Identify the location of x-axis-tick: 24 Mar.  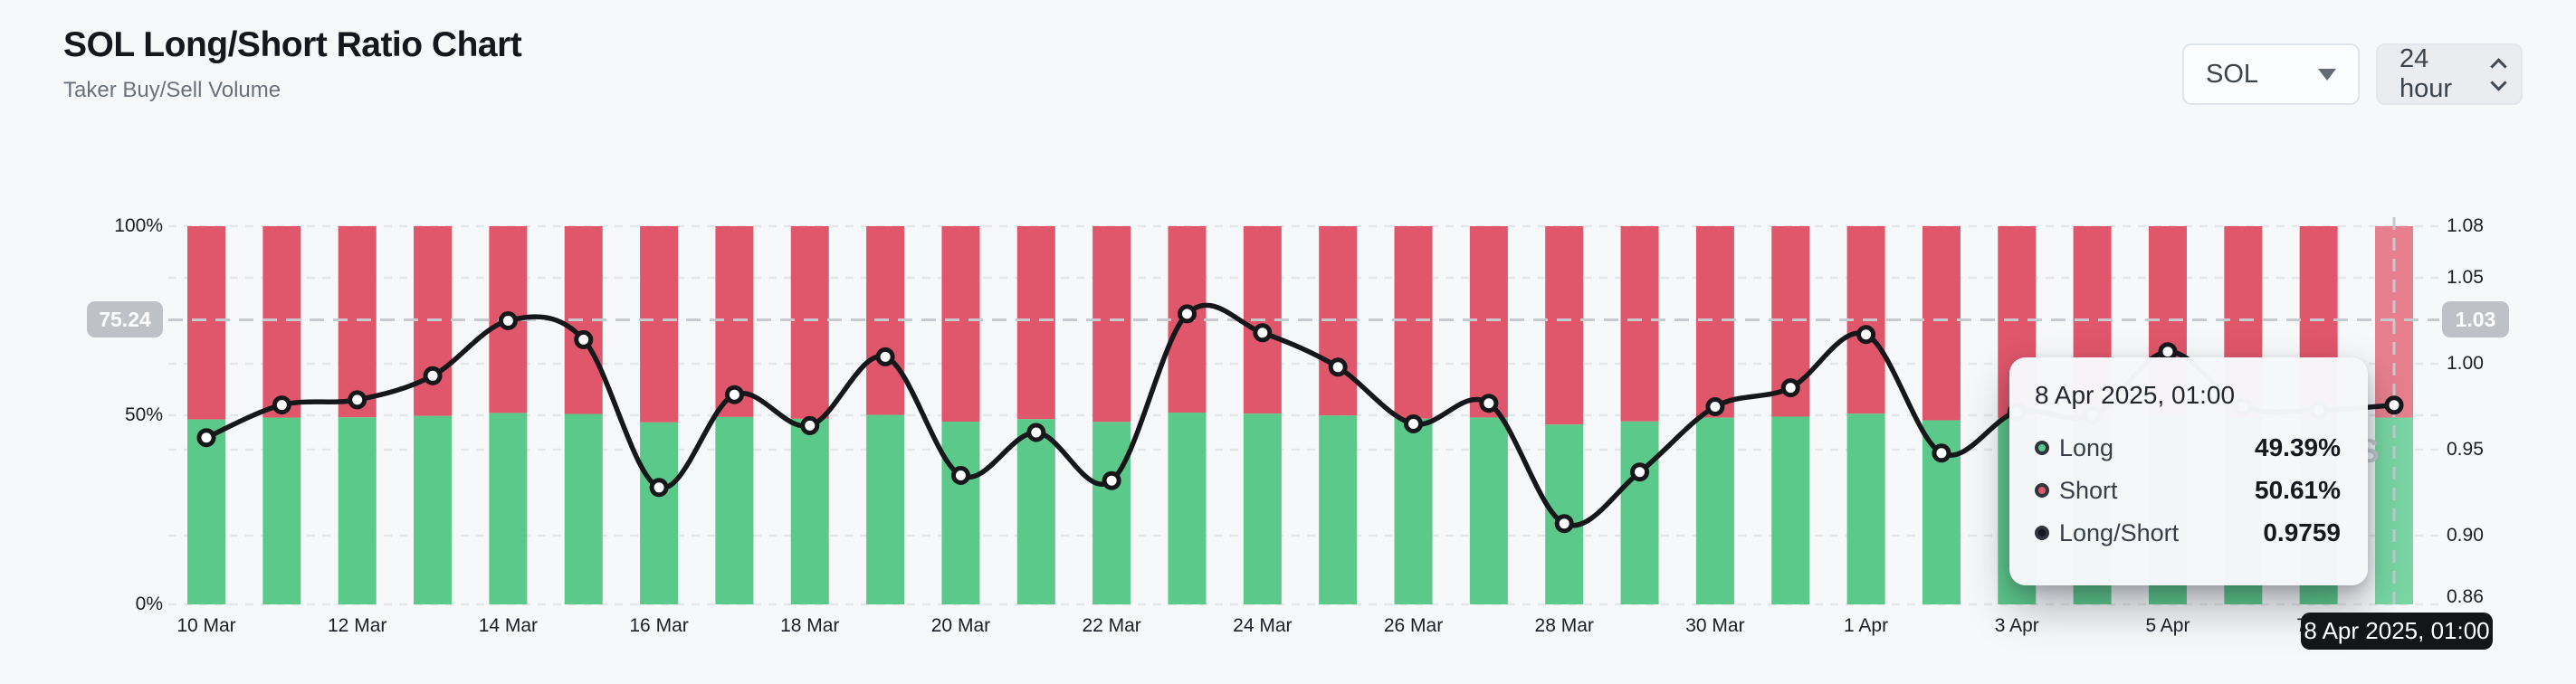
(1263, 625).